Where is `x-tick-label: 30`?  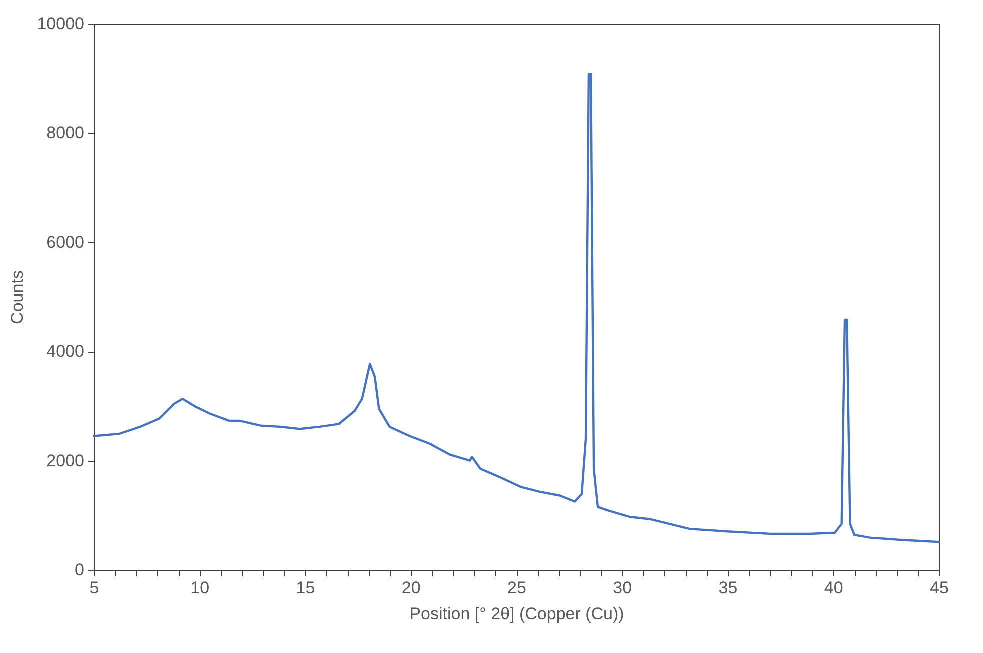
x-tick-label: 30 is located at coordinates (622, 588).